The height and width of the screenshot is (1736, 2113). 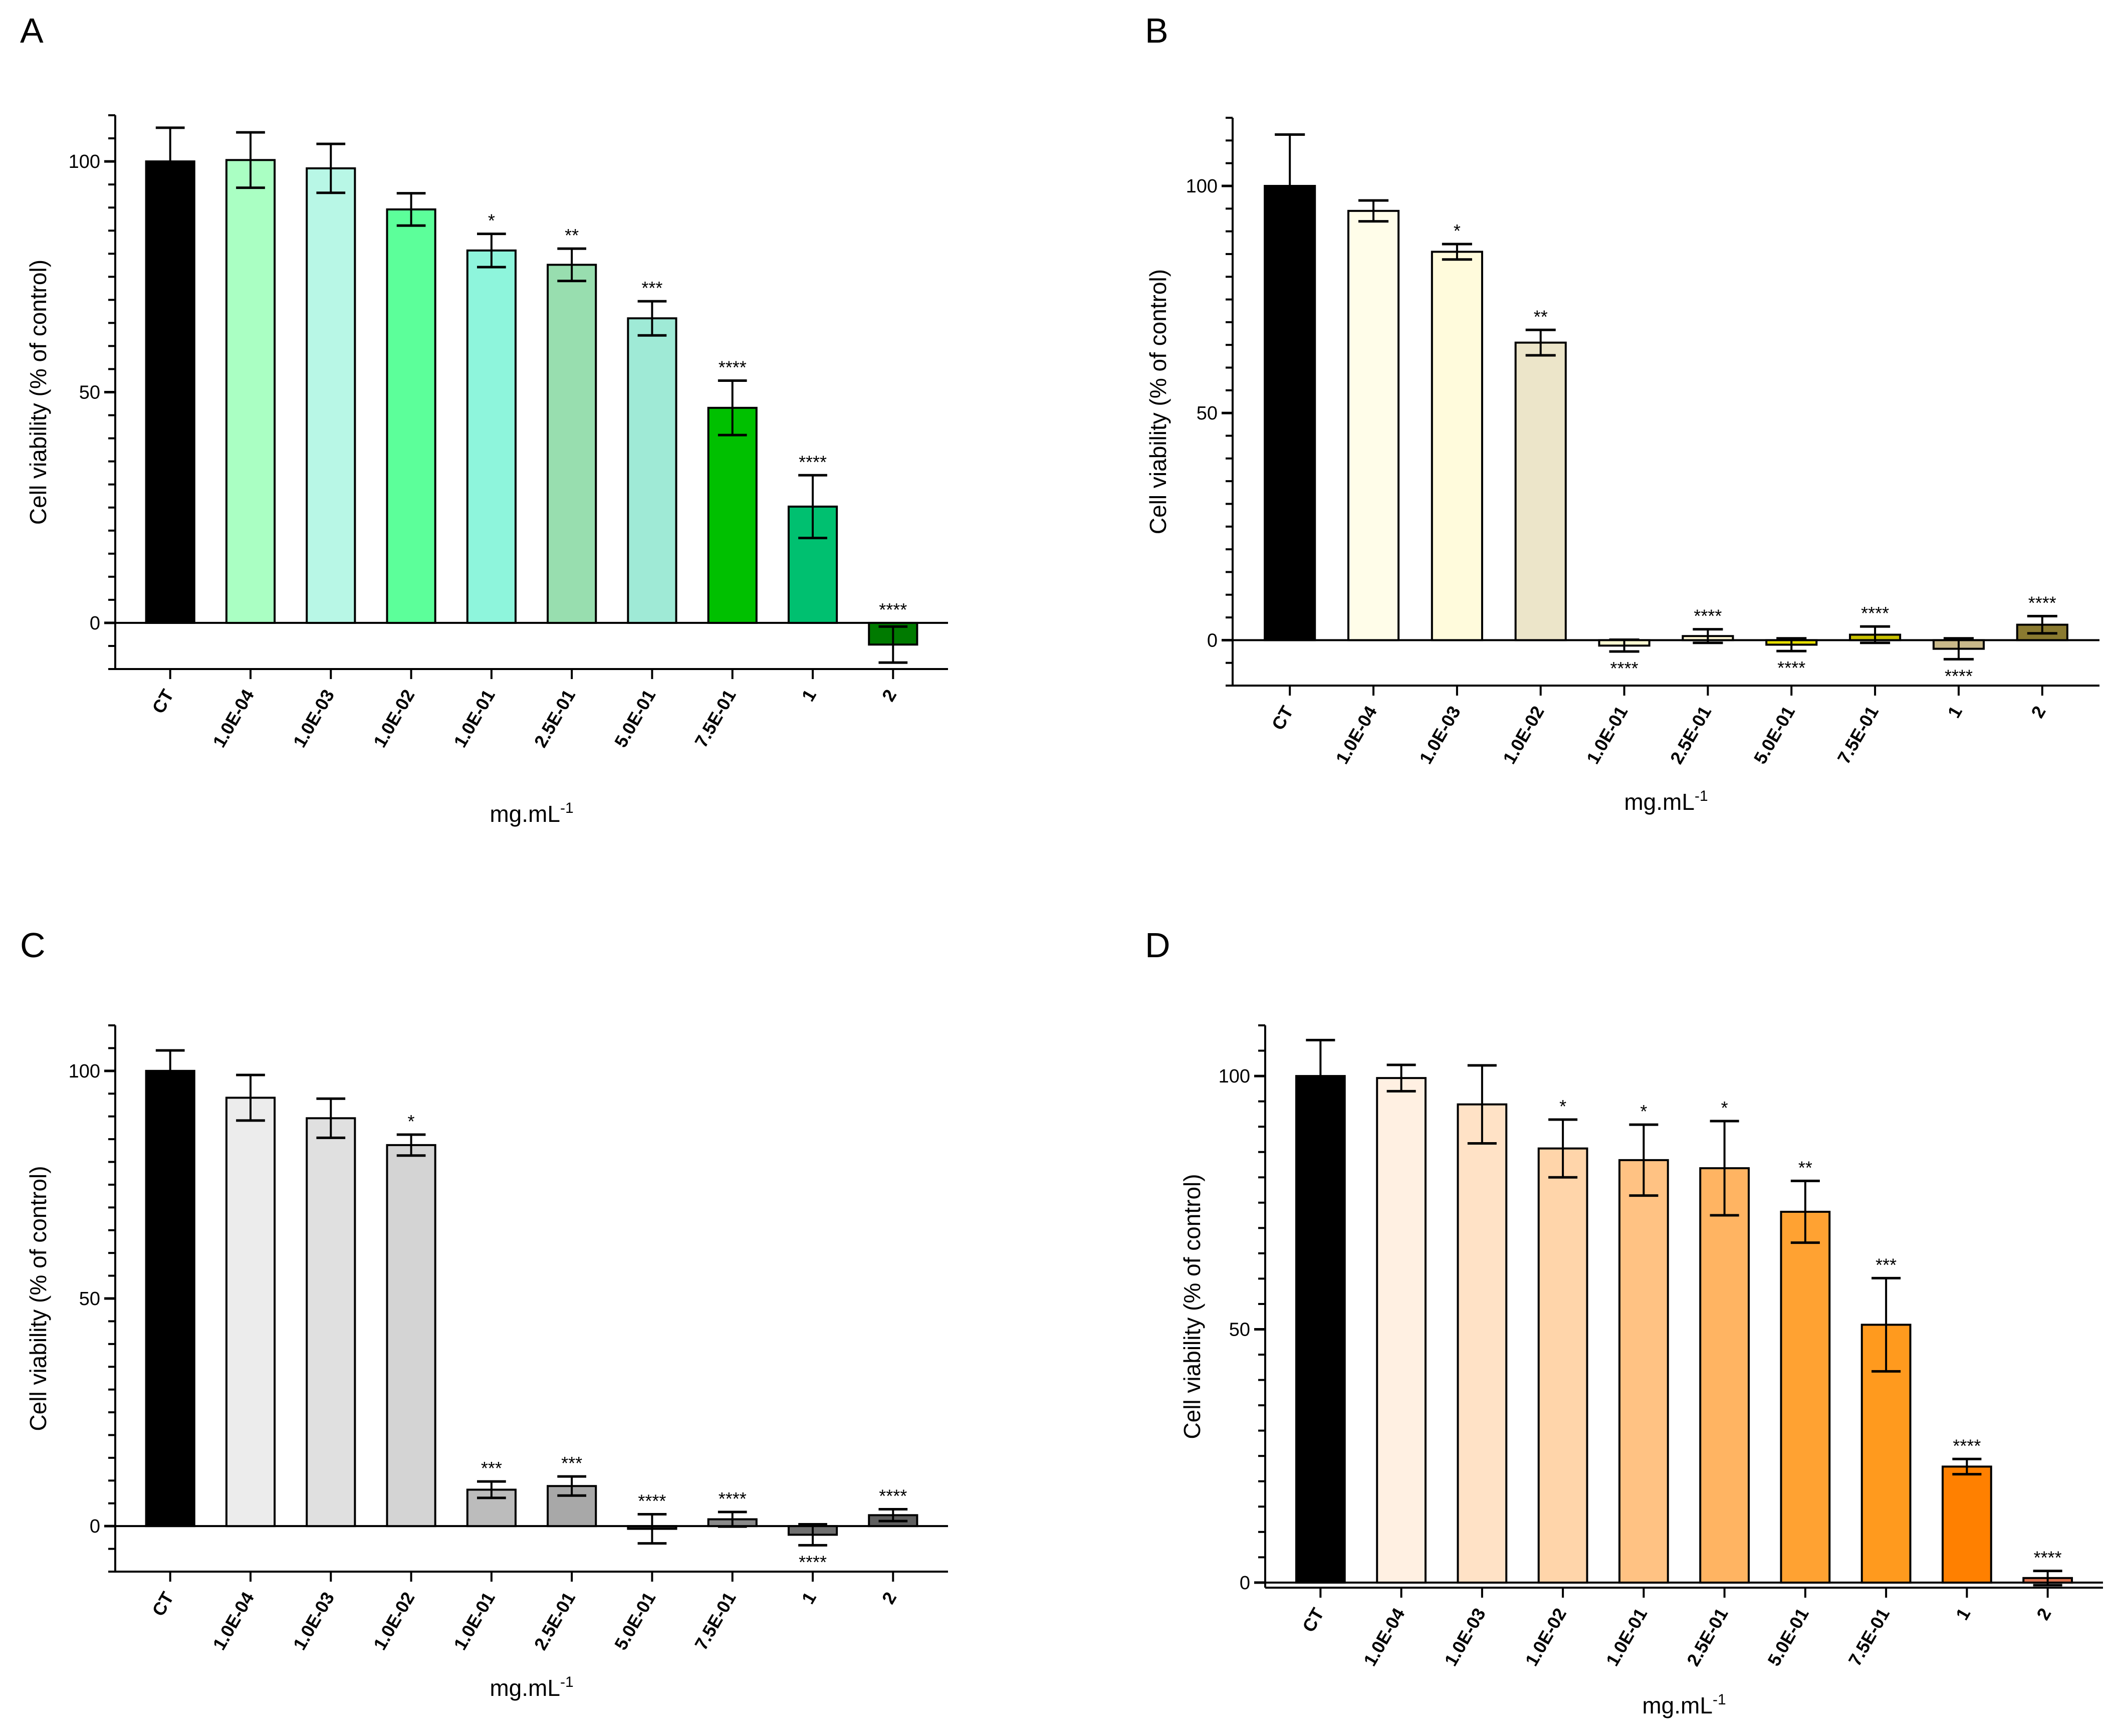 I want to click on panel-letter: B, so click(x=1156, y=30).